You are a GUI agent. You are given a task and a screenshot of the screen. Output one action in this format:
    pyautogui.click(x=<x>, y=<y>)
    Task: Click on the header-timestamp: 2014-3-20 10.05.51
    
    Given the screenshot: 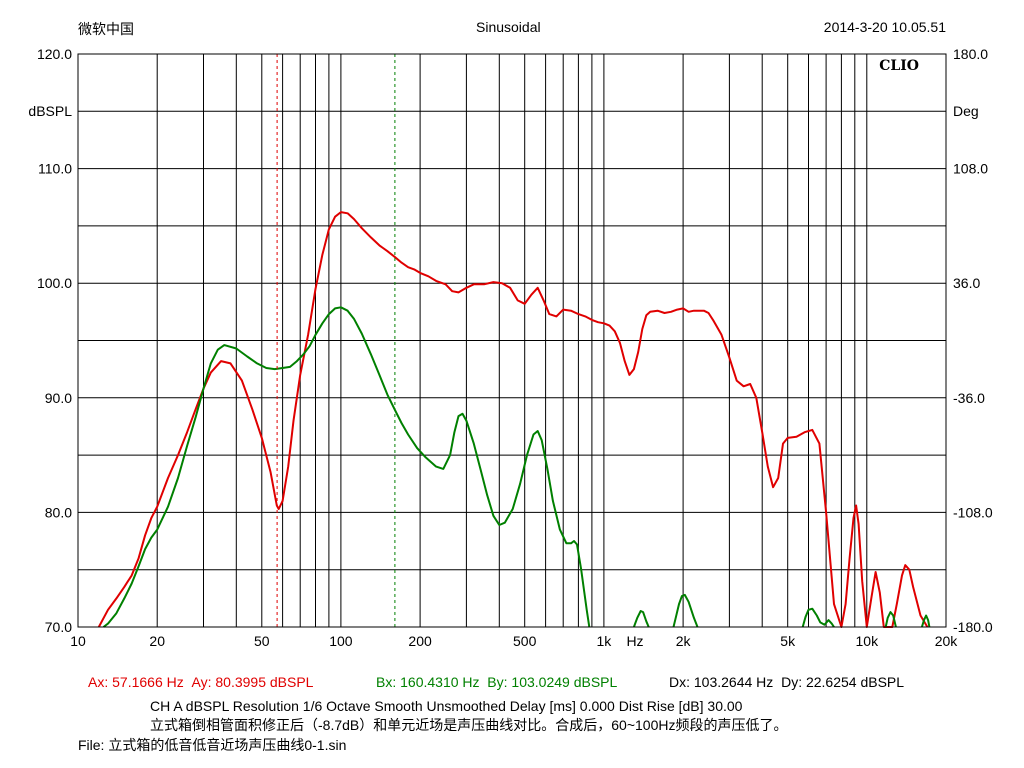 What is the action you would take?
    pyautogui.click(x=884, y=27)
    